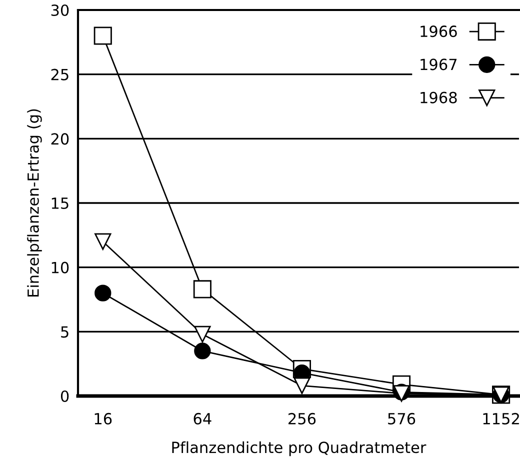 This screenshot has width=520, height=466. What do you see at coordinates (402, 418) in the screenshot?
I see `x-tick-label: 576` at bounding box center [402, 418].